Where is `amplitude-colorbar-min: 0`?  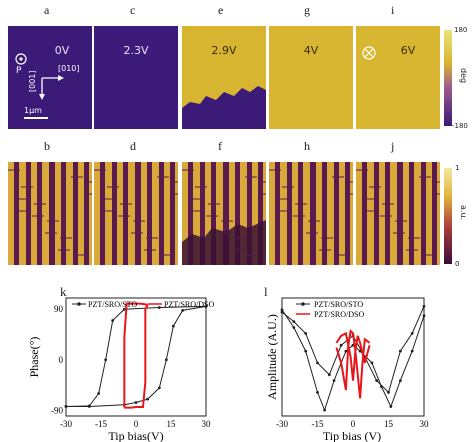 amplitude-colorbar-min: 0 is located at coordinates (457, 264).